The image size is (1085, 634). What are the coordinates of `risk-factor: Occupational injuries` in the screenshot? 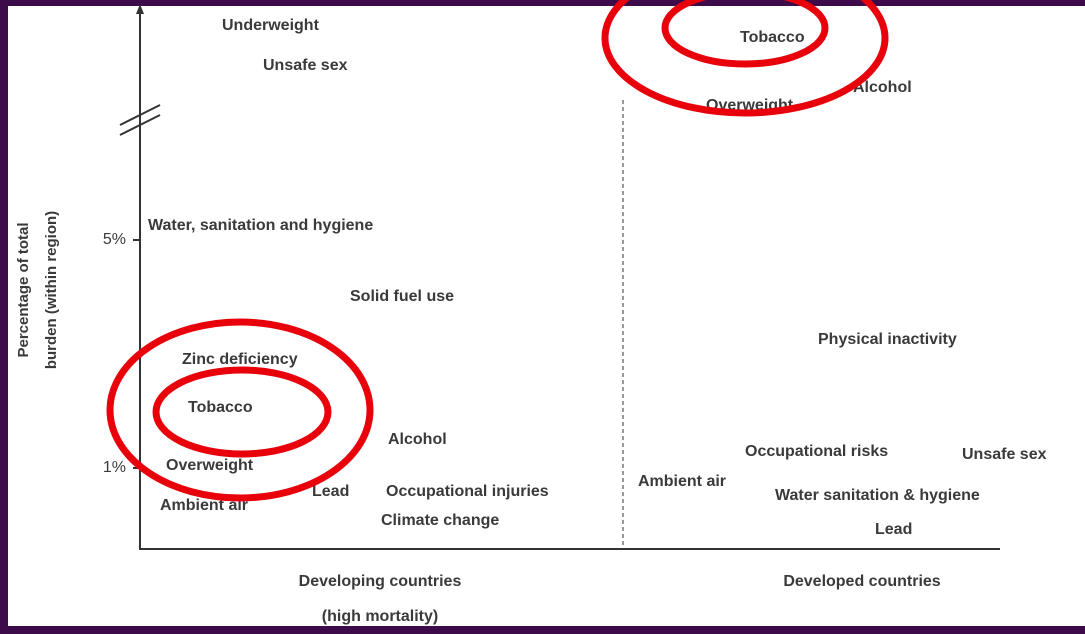 It's located at (467, 491).